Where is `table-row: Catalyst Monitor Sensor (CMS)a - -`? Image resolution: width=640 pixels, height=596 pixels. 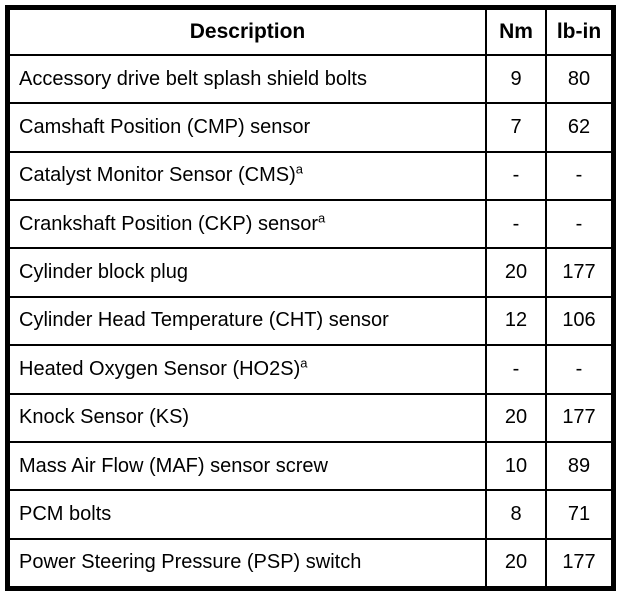 table-row: Catalyst Monitor Sensor (CMS)a - - is located at coordinates (310, 177).